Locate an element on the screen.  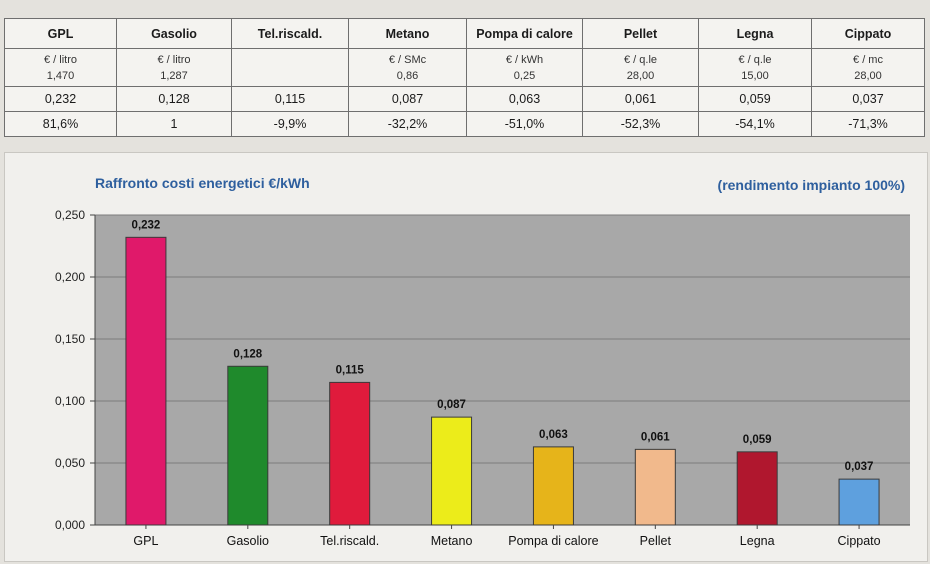
header-gpl: GPL is located at coordinates (60, 33).